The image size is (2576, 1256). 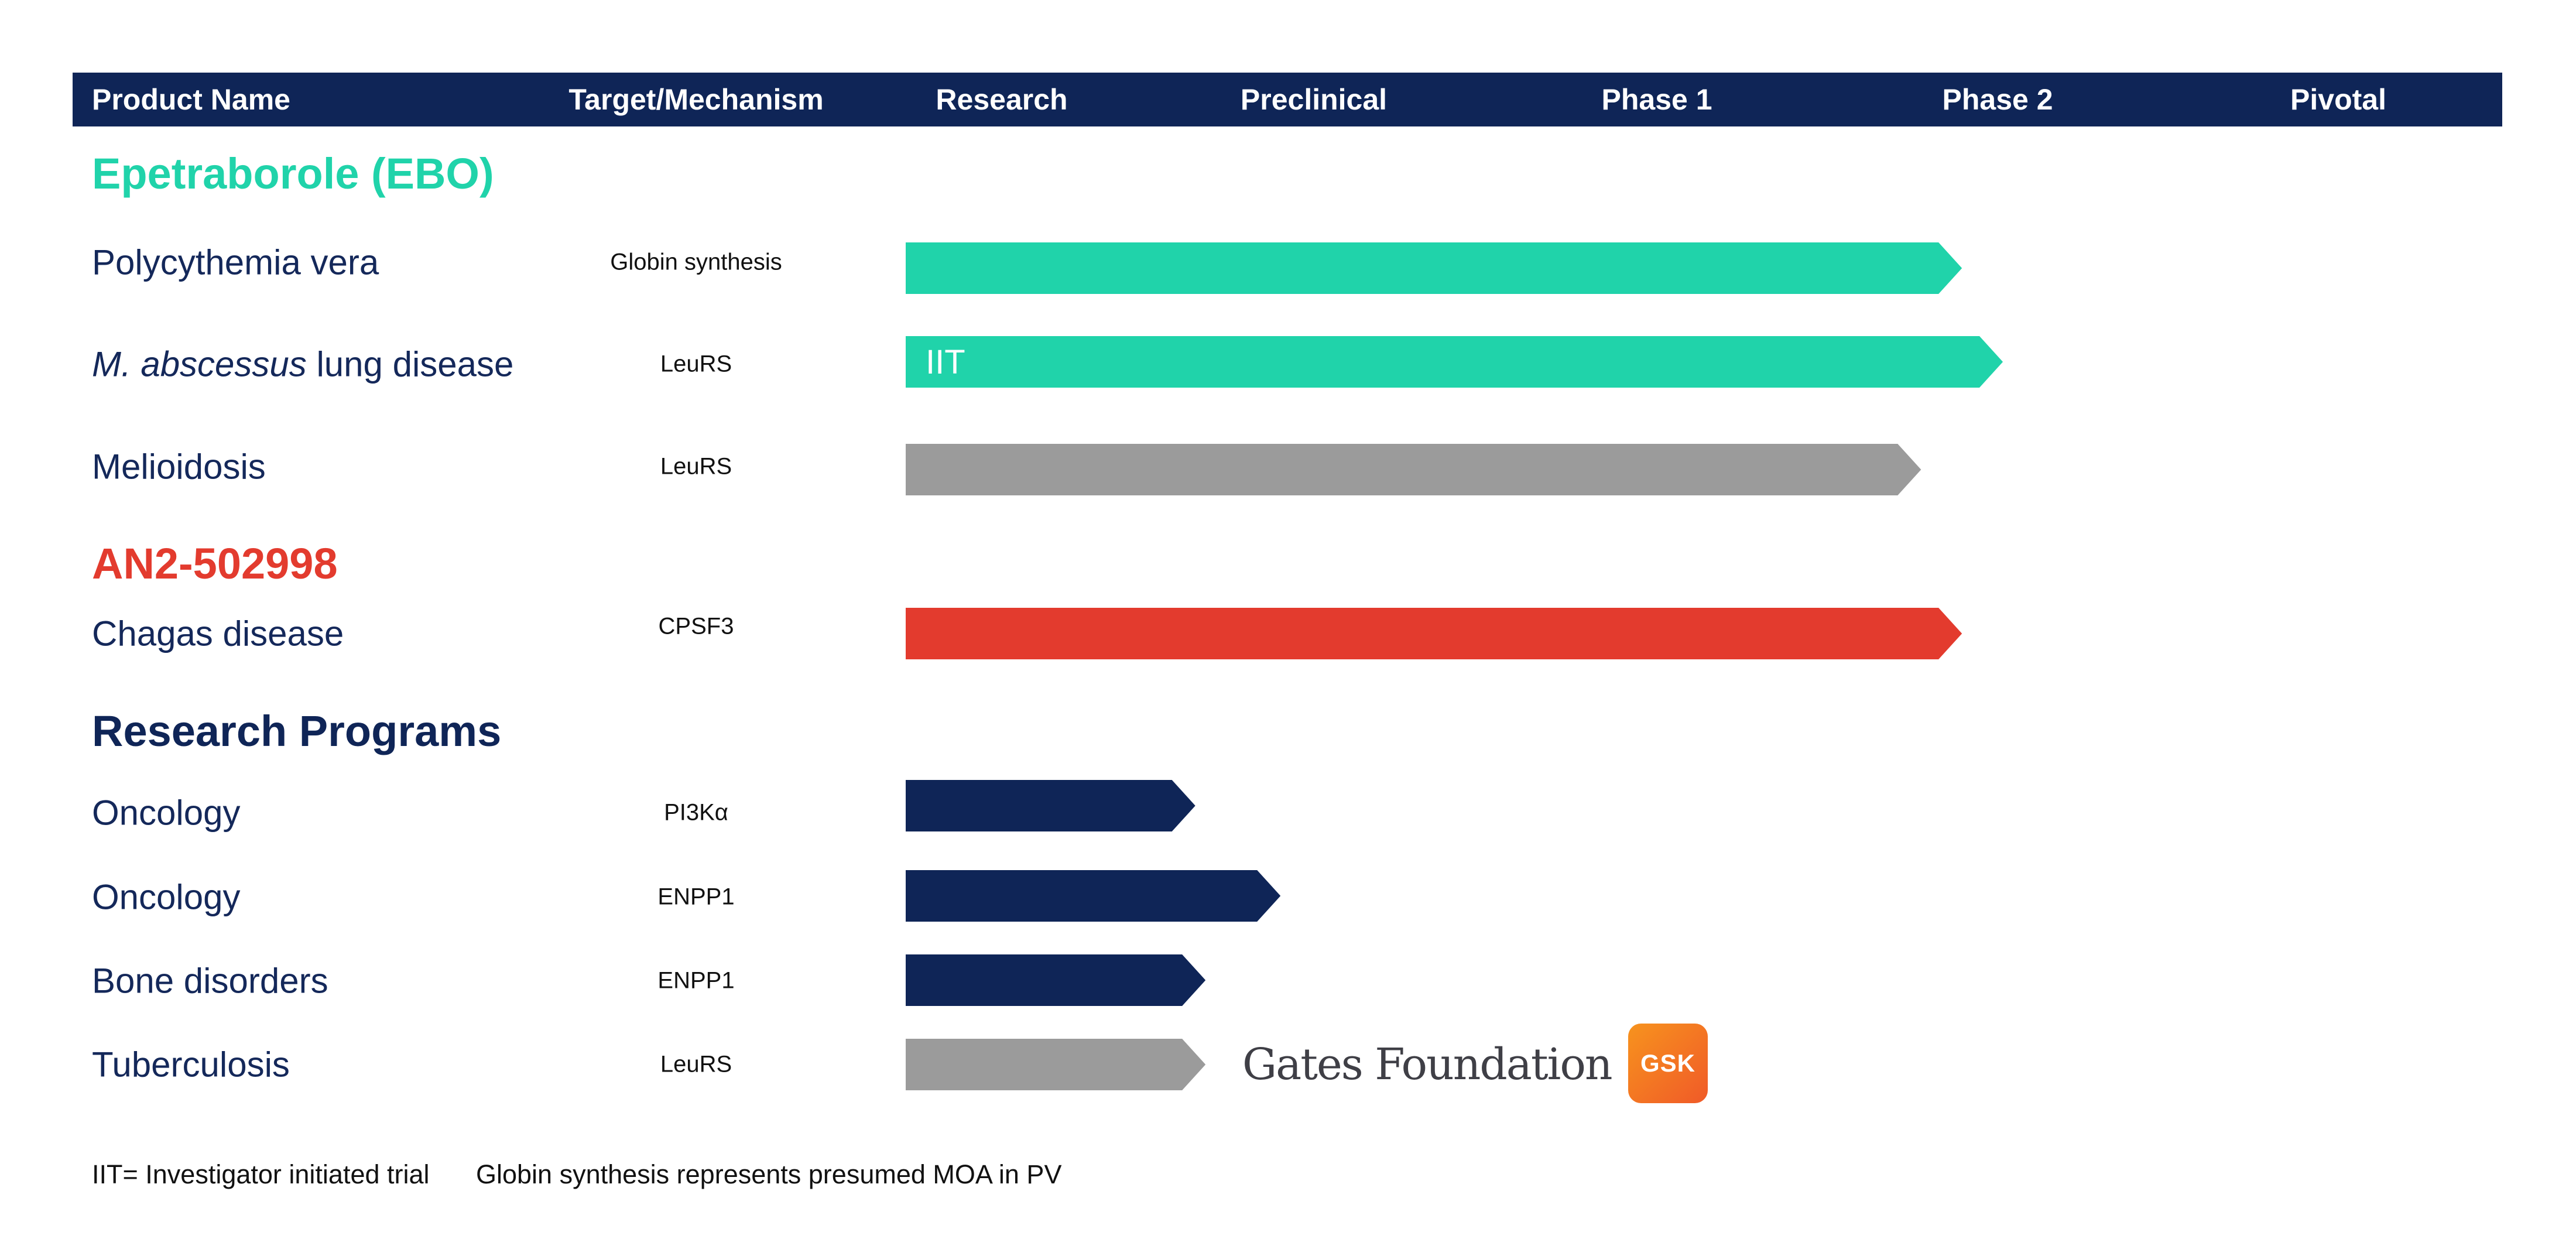 What do you see at coordinates (696, 980) in the screenshot?
I see `mechanism-bone-disorders: ENPP1` at bounding box center [696, 980].